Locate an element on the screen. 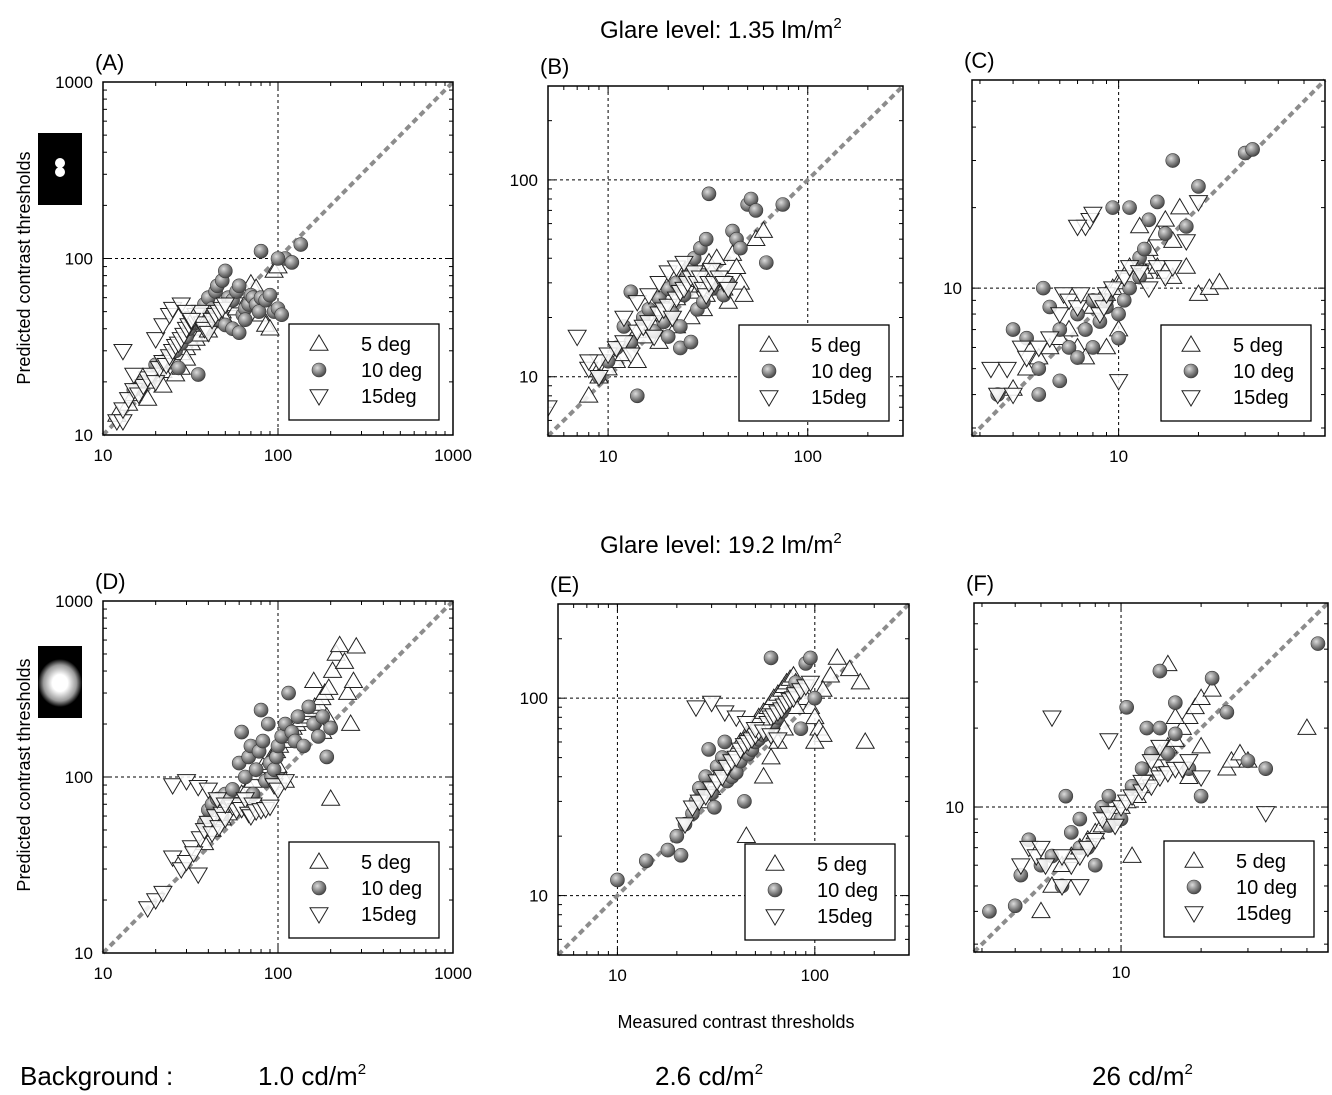  panel-label: (C) is located at coordinates (979, 60).